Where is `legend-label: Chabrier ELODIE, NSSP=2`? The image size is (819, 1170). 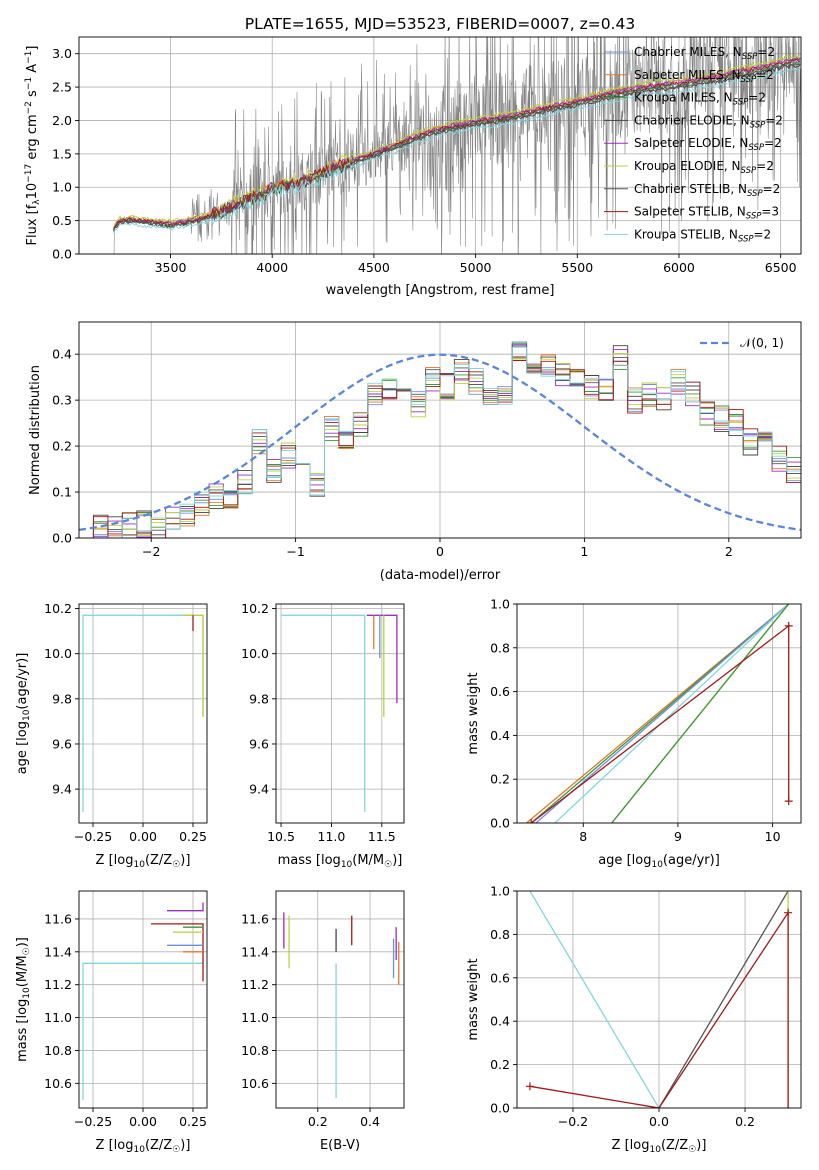
legend-label: Chabrier ELODIE, NSSP=2 is located at coordinates (708, 121).